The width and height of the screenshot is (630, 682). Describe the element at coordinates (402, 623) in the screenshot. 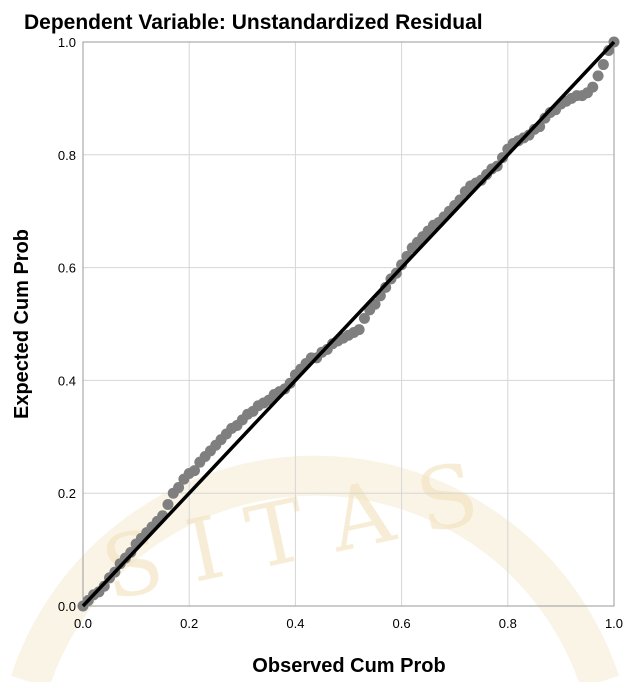

I see `x-tick-label: 0.6` at that location.